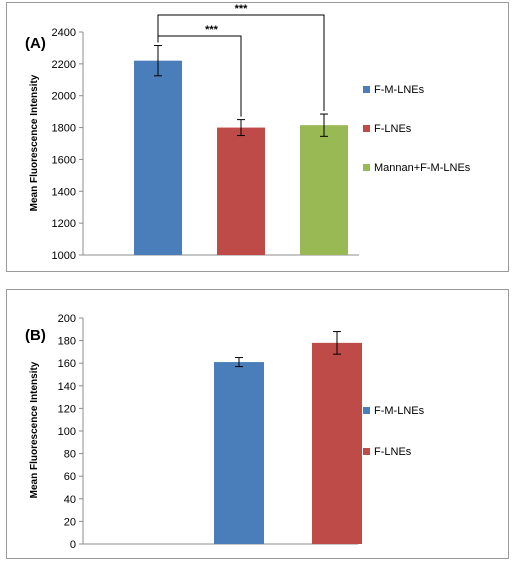 The image size is (516, 565). I want to click on y-tick-label: 60, so click(70, 477).